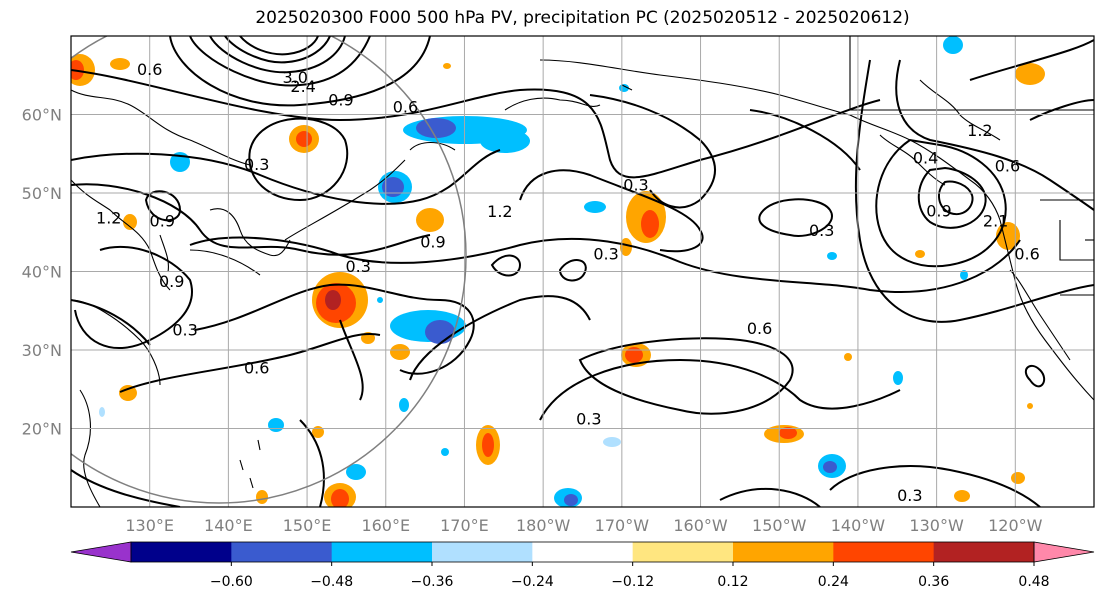 Image resolution: width=1105 pixels, height=601 pixels. What do you see at coordinates (432, 582) in the screenshot?
I see `colorbar-tick-label: −0.36` at bounding box center [432, 582].